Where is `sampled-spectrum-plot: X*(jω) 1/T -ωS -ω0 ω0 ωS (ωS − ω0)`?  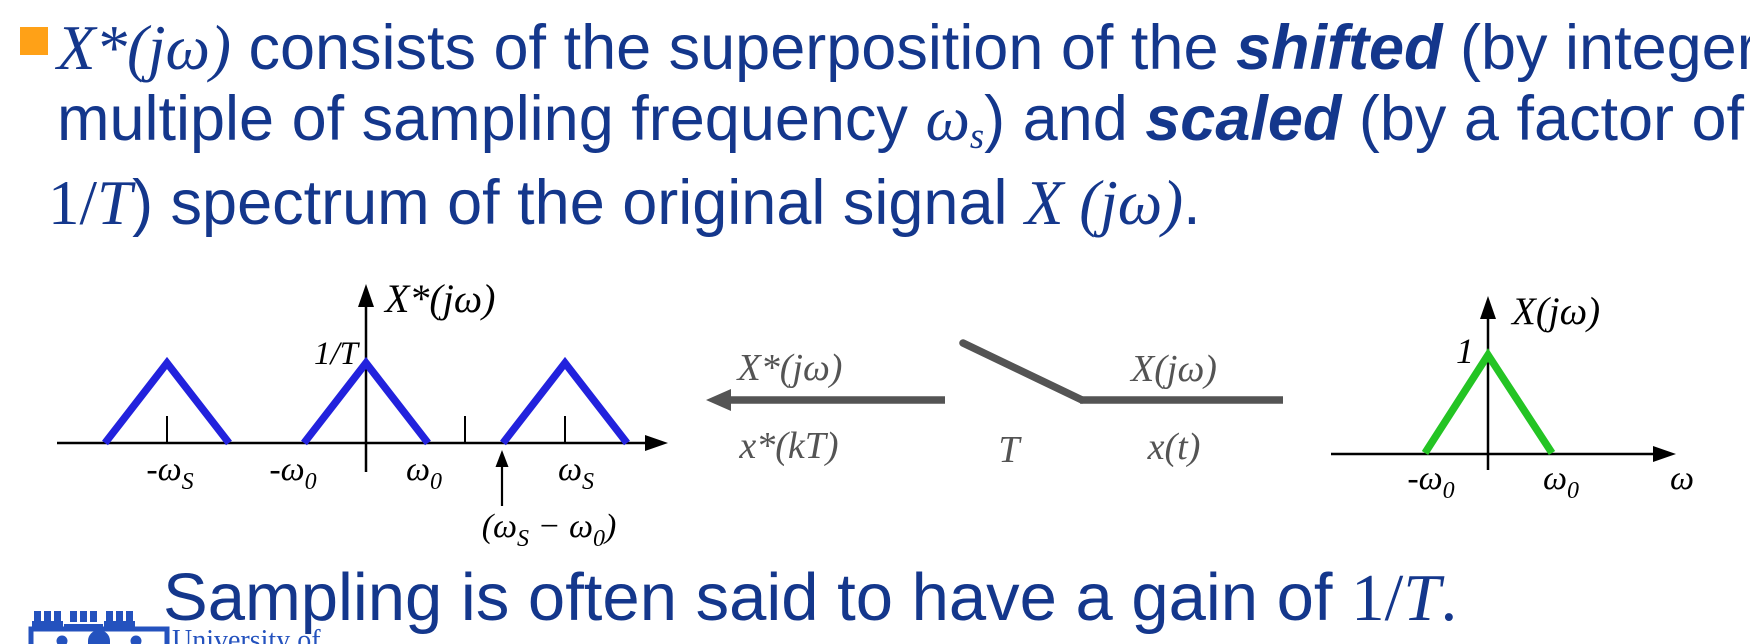 sampled-spectrum-plot: X*(jω) 1/T -ωS -ω0 ω0 ωS (ωS − ω0) is located at coordinates (362, 414).